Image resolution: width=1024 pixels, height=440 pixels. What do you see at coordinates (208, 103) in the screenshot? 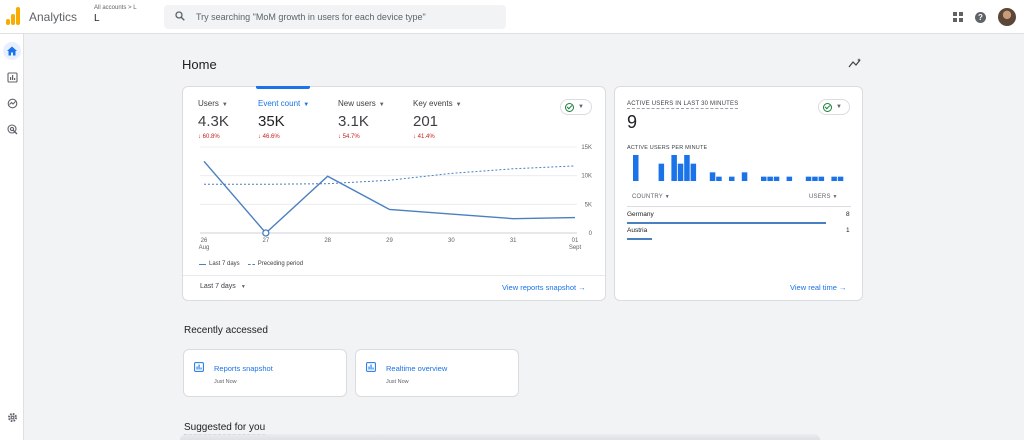
I see `metric-label: Users` at bounding box center [208, 103].